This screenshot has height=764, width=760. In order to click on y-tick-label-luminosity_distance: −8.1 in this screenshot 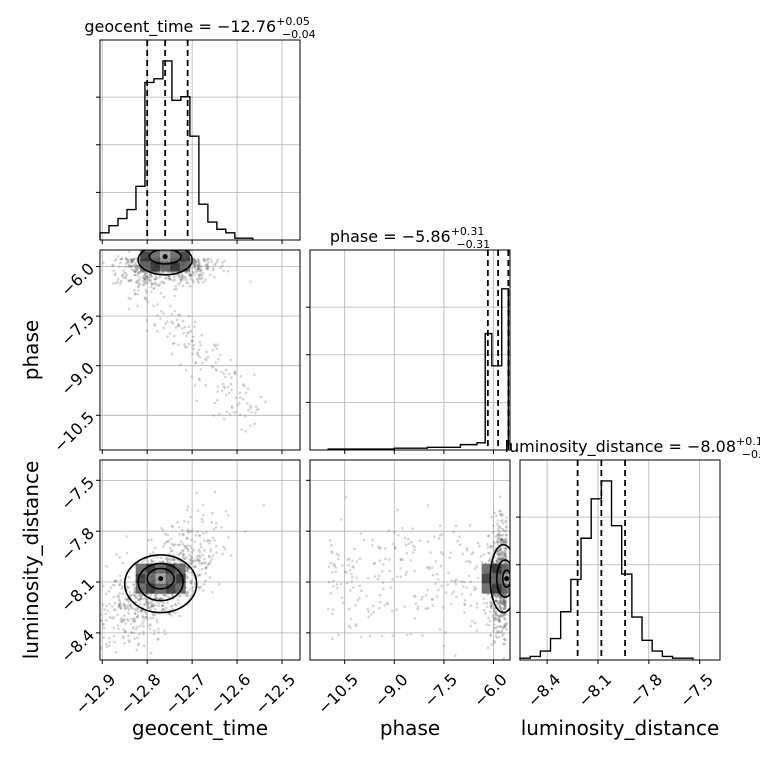, I will do `click(77, 595)`.